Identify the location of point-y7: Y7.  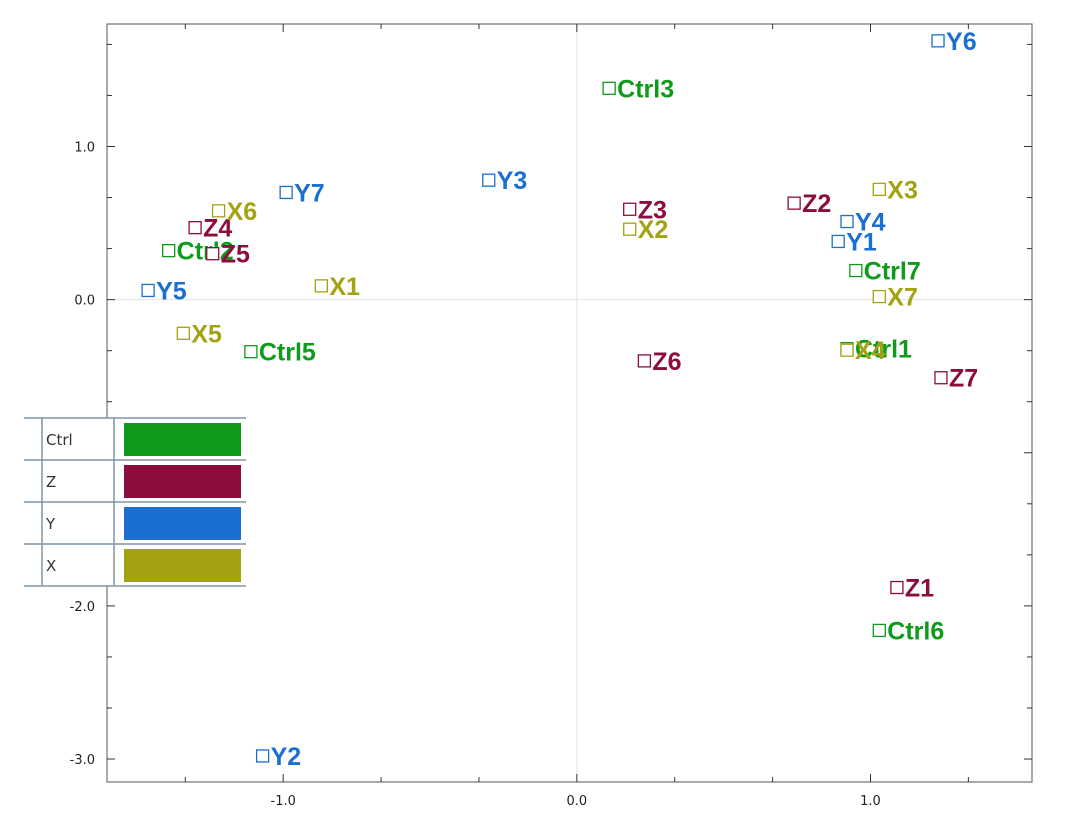
(302, 193).